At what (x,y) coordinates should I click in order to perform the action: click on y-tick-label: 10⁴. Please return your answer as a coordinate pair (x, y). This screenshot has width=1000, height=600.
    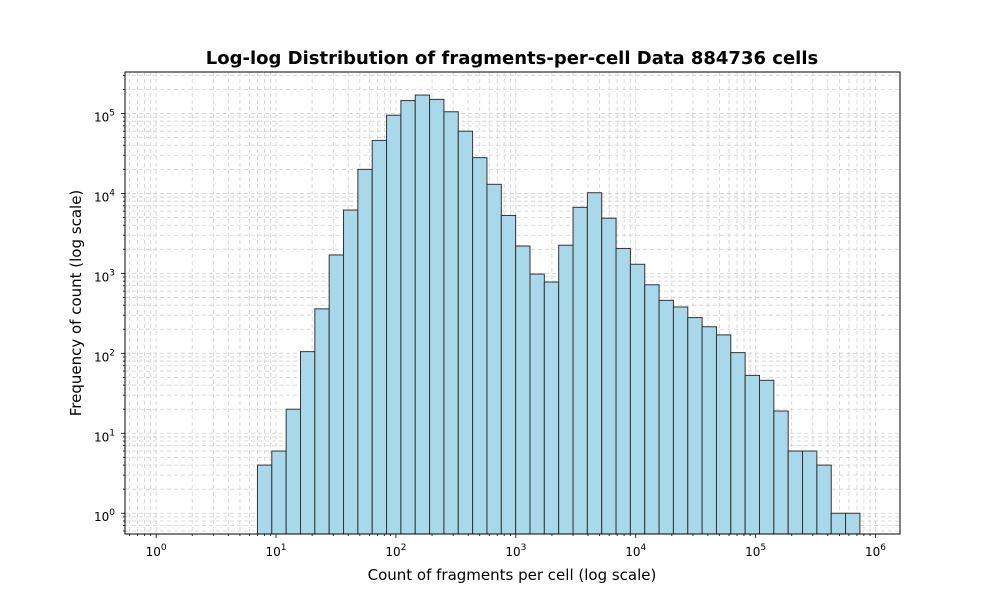
    Looking at the image, I should click on (104, 196).